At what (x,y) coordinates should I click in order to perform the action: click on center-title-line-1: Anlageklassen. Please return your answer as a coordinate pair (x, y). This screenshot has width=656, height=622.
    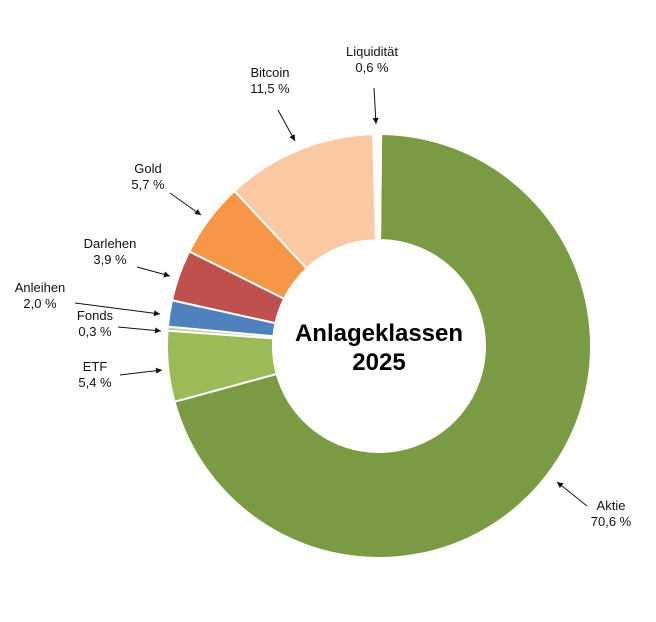
    Looking at the image, I should click on (379, 333).